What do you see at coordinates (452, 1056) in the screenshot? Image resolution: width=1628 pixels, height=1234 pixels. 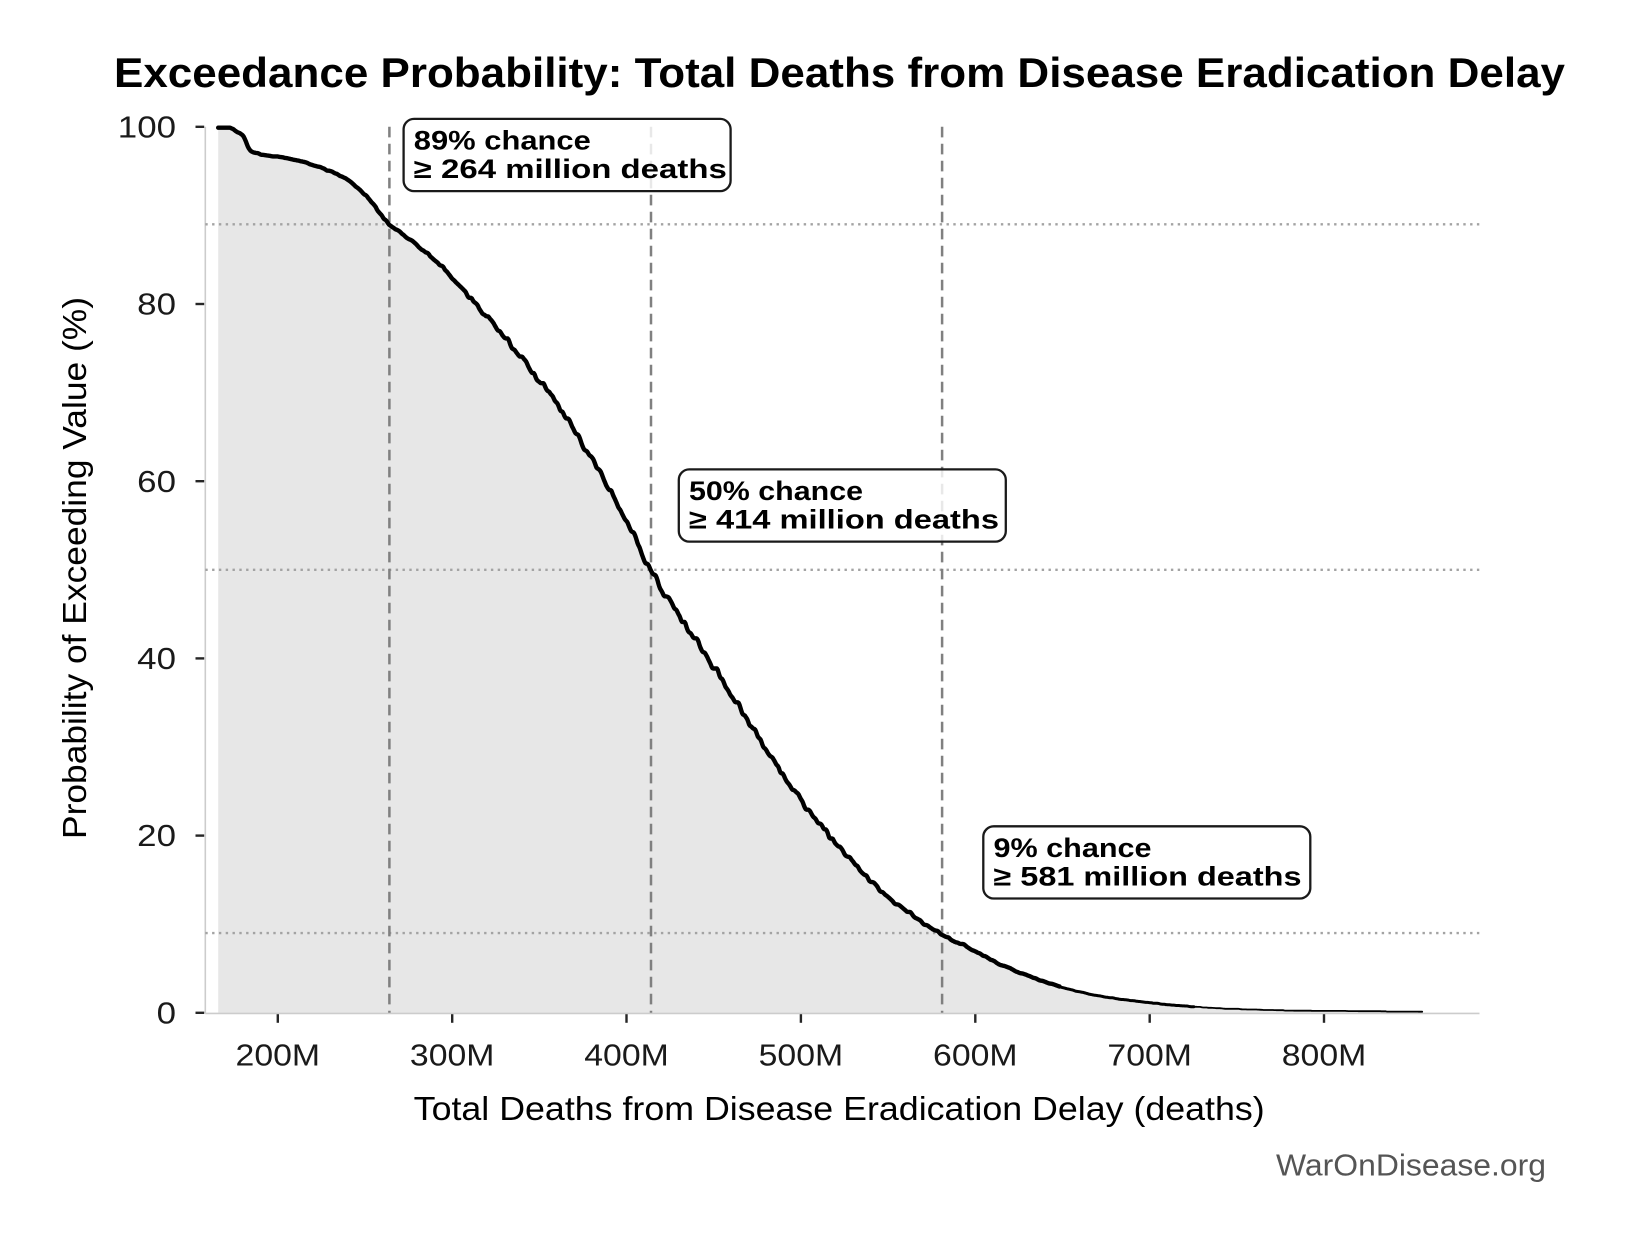 I see `svg-text: 300M` at bounding box center [452, 1056].